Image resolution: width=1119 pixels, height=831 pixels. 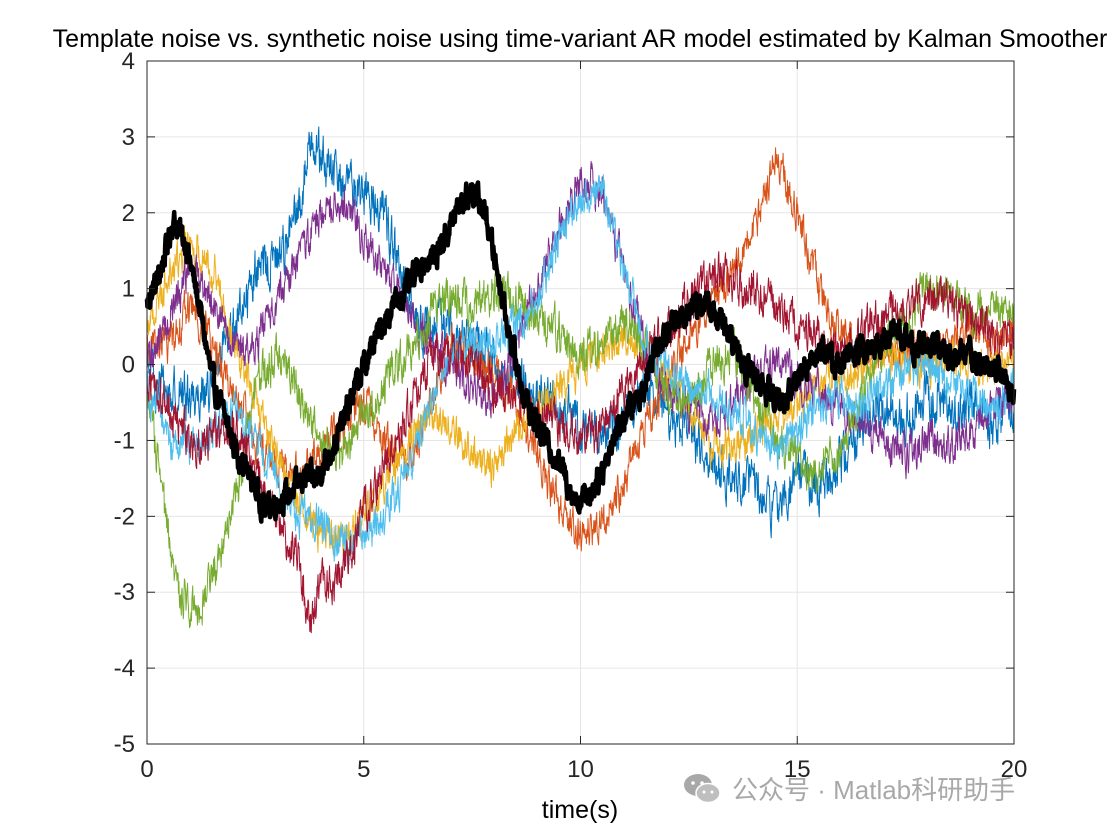 I want to click on y-tick-label: 1, so click(x=128, y=289).